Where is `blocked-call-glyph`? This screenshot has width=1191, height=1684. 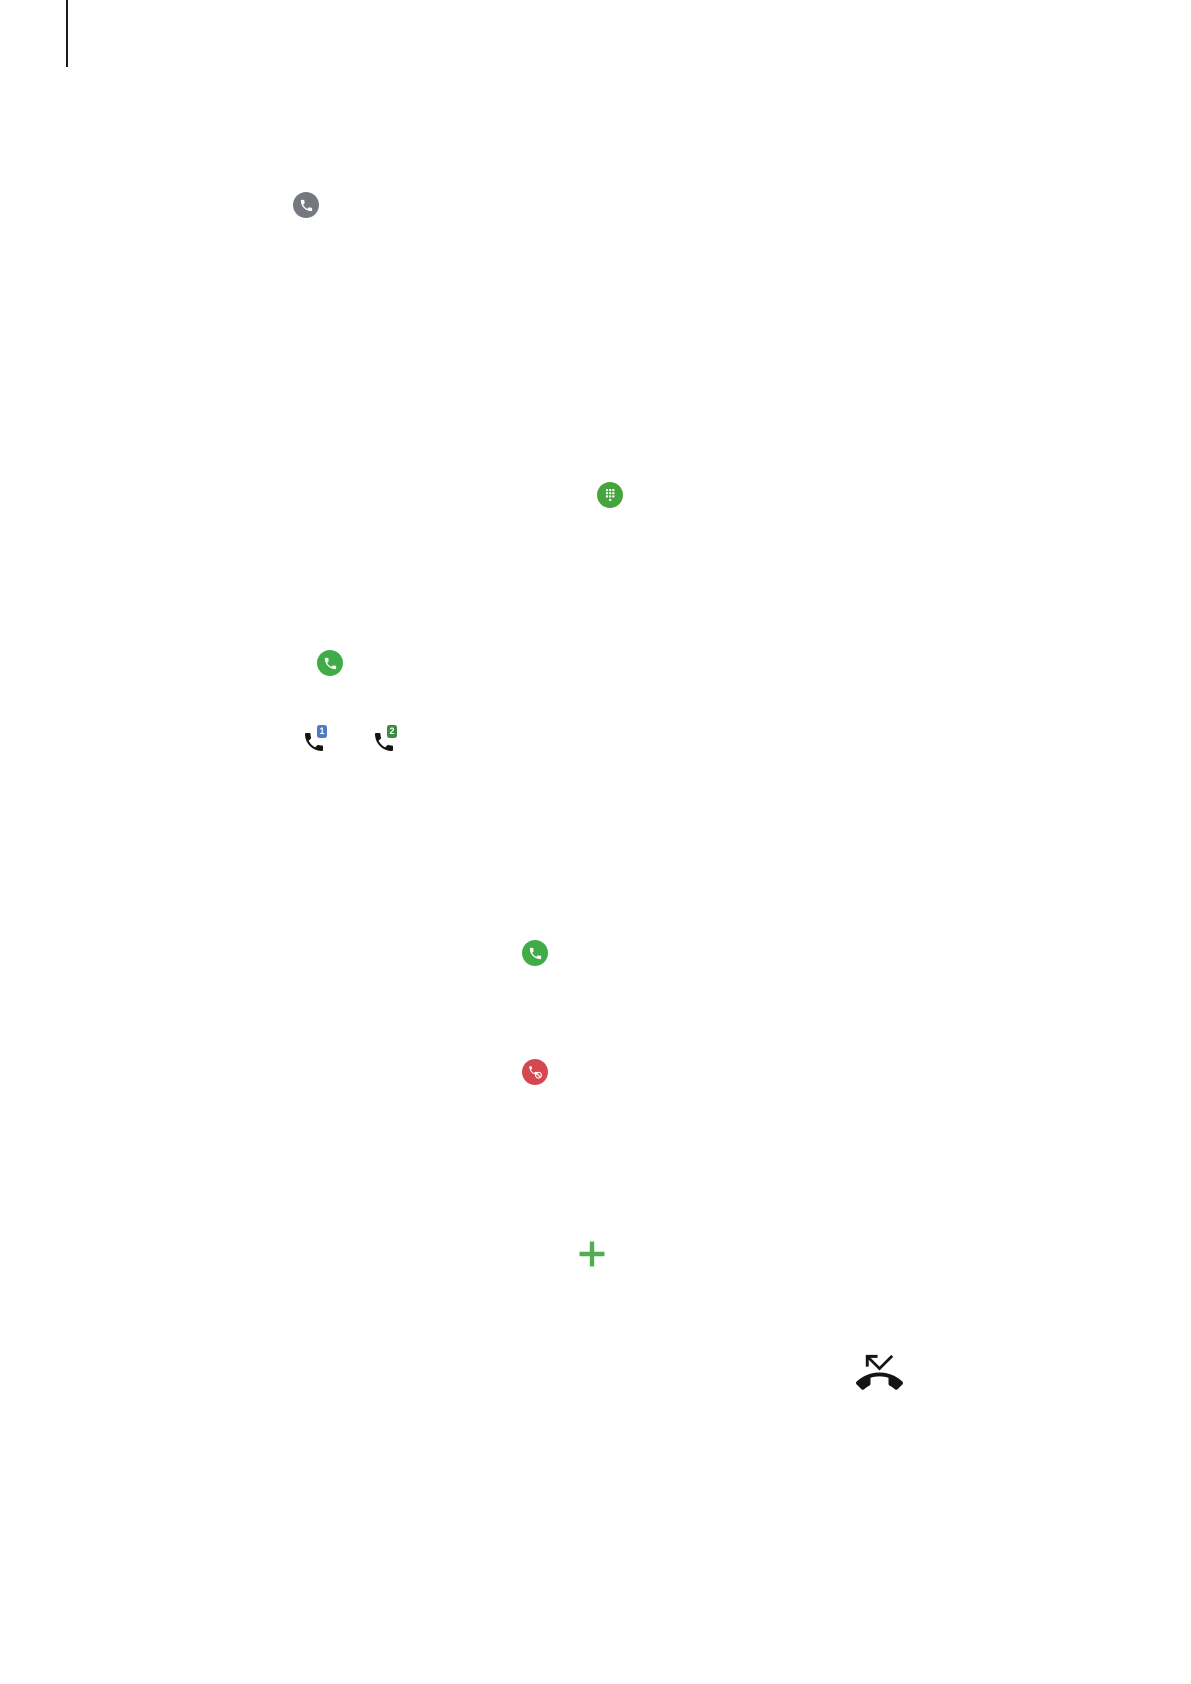
blocked-call-glyph is located at coordinates (535, 1072).